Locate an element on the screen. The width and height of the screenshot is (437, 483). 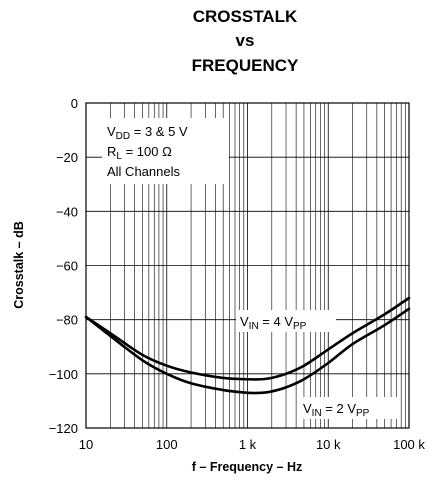
x-tick-label: 10 k is located at coordinates (328, 444).